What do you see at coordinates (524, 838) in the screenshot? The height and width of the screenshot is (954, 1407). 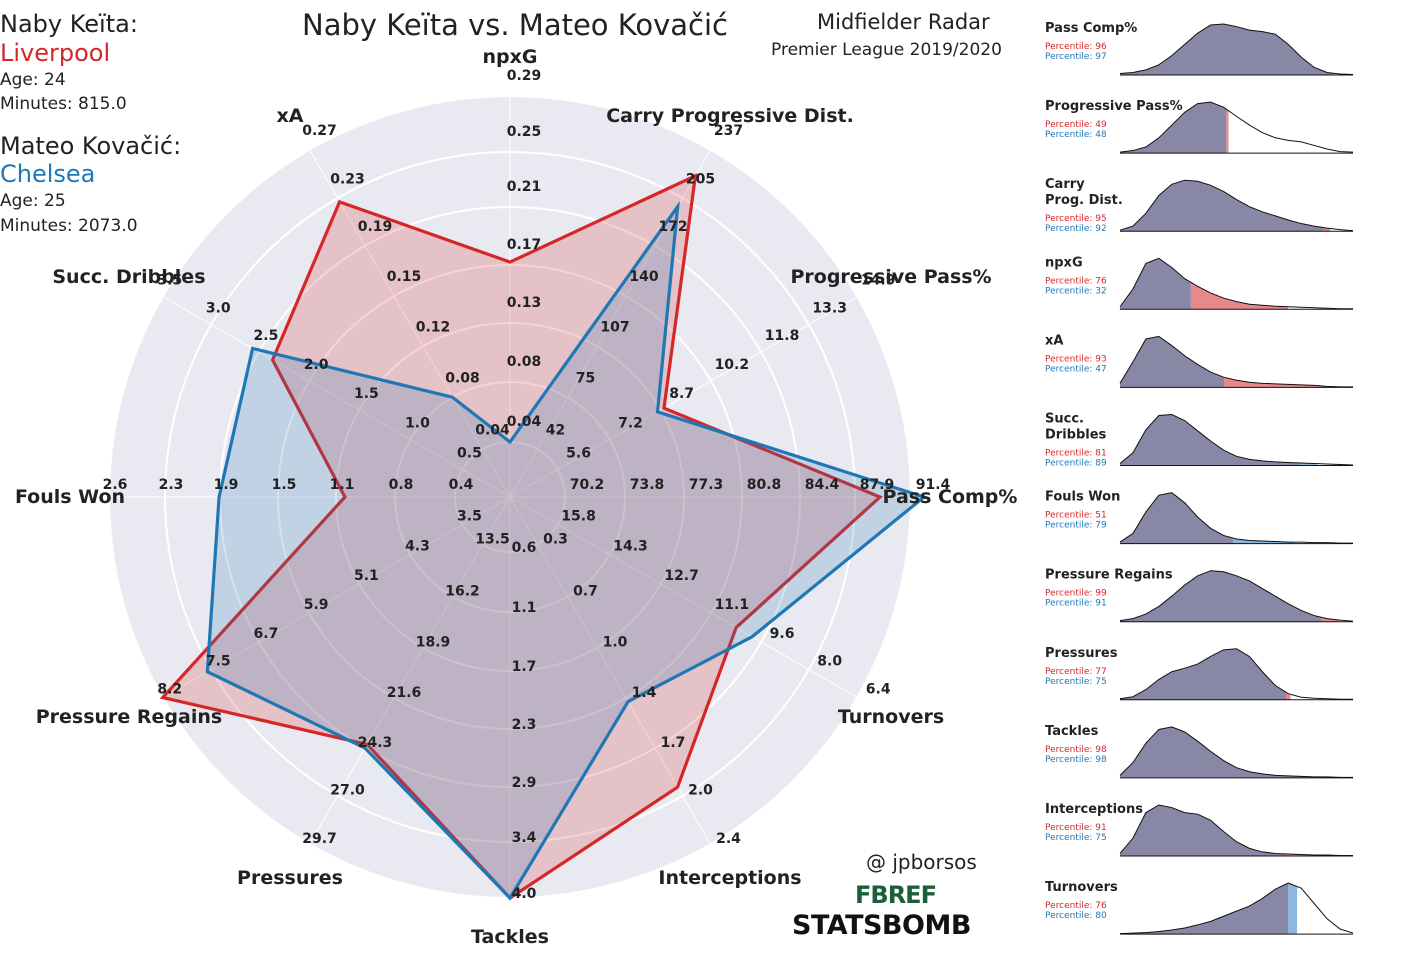 I see `radar-tick-label: 3.4` at bounding box center [524, 838].